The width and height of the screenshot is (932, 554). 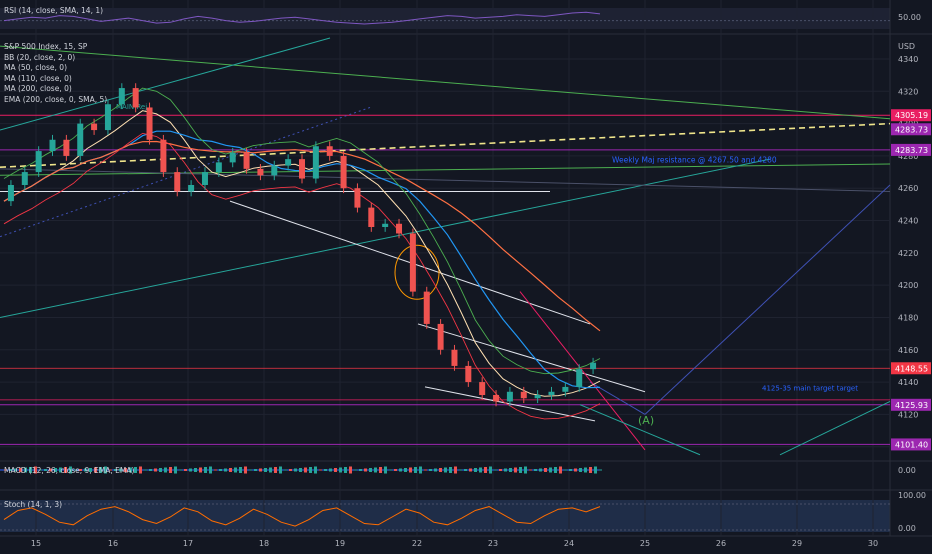 I want to click on stoch-legend: Stoch (14, 1, 3), so click(x=33, y=504).